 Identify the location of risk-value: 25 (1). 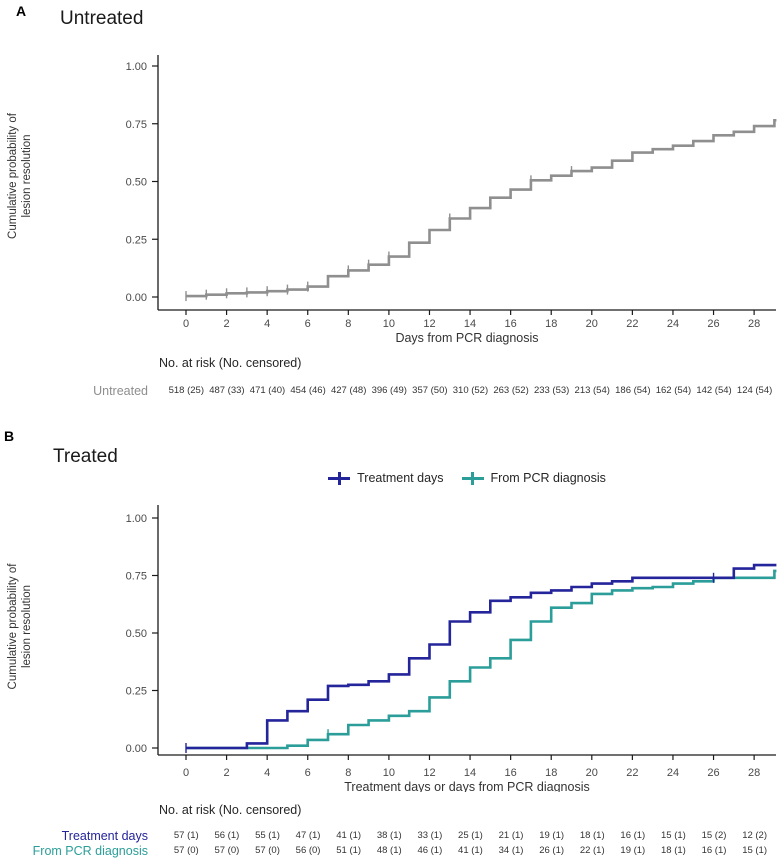
(470, 835).